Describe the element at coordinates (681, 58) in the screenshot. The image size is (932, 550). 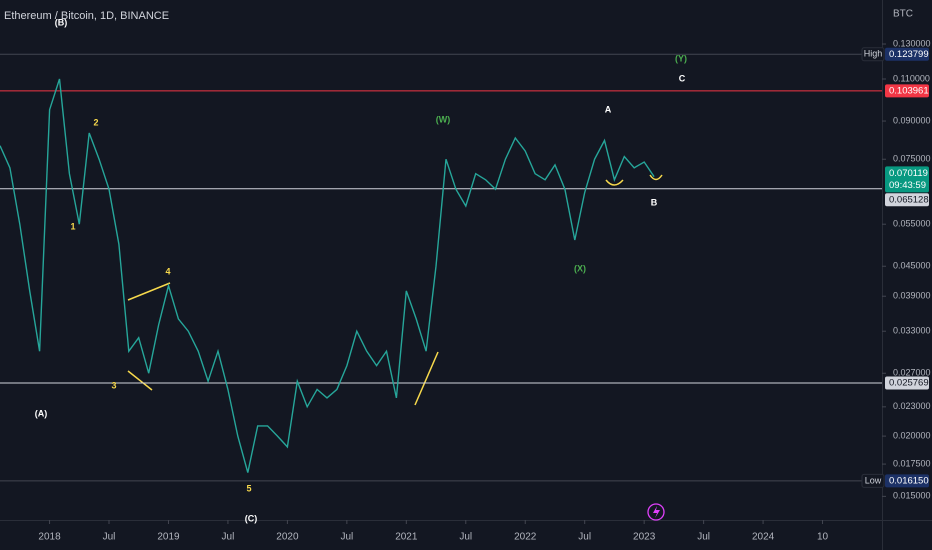
I see `wave-label: (Y)` at that location.